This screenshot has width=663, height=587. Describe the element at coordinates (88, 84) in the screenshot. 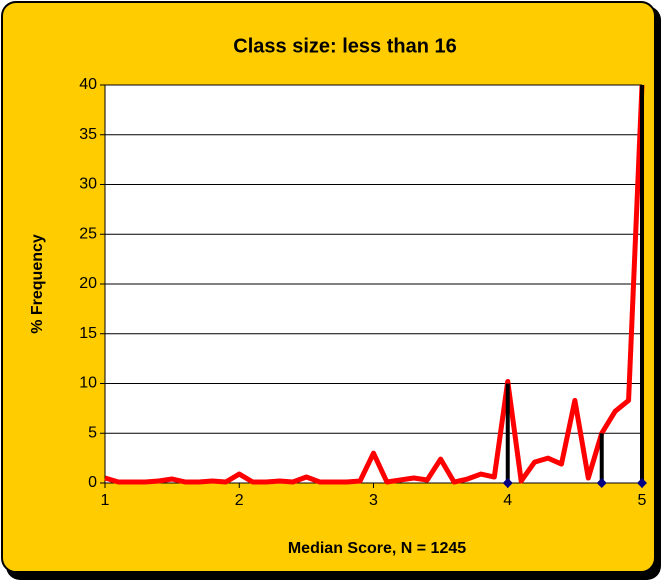

I see `y-tick-label: 40` at that location.